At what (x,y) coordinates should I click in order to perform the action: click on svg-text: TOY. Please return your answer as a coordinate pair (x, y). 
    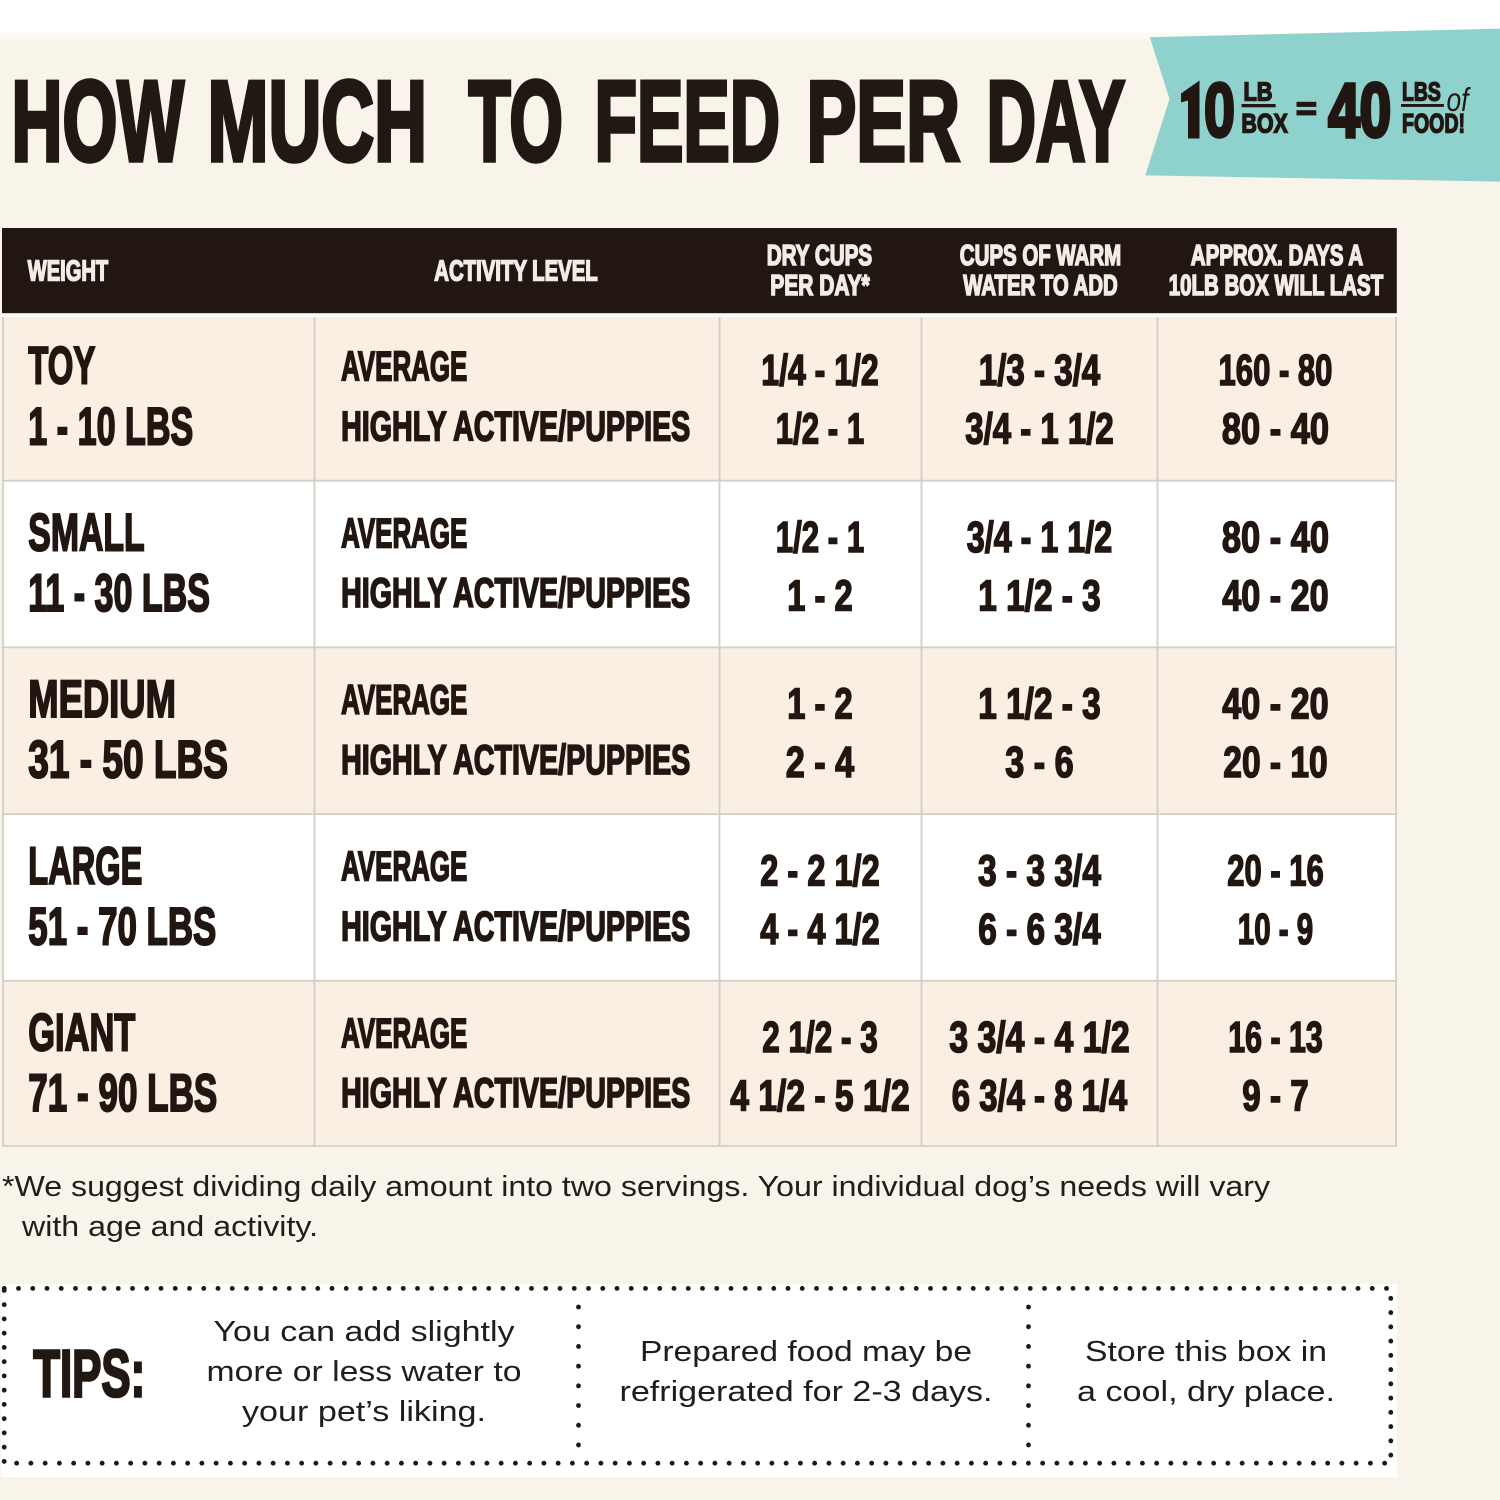
    Looking at the image, I should click on (61, 366).